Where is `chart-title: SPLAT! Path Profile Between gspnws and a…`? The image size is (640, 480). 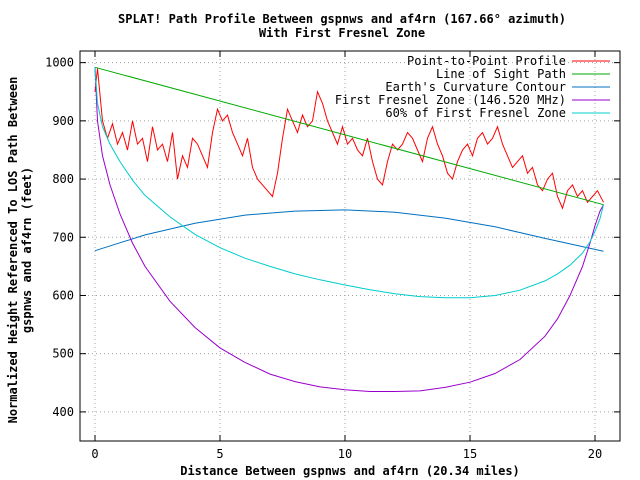 chart-title: SPLAT! Path Profile Between gspnws and a… is located at coordinates (342, 19).